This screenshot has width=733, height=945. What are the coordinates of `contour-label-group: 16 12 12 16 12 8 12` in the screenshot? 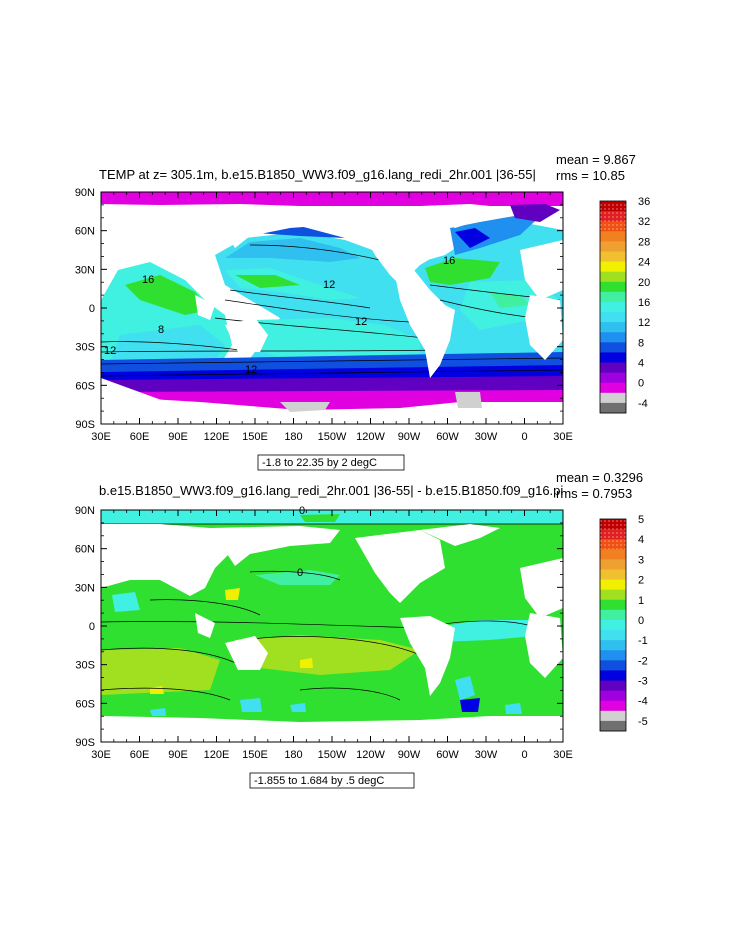 It's located at (279, 315).